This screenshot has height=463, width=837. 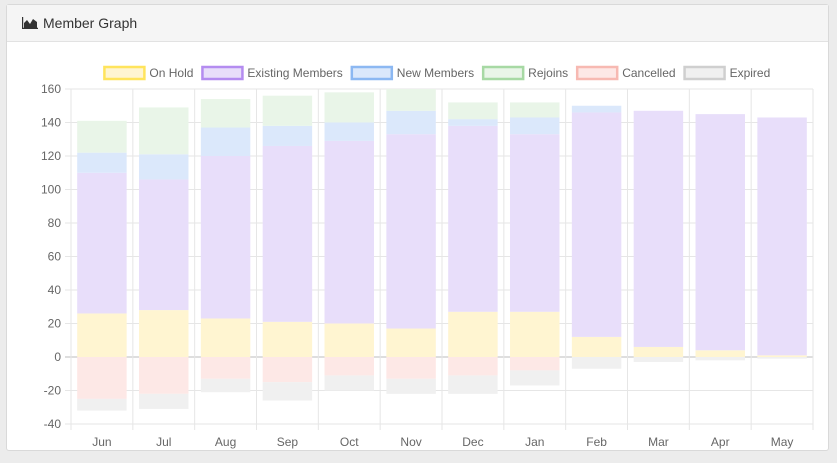 What do you see at coordinates (101, 442) in the screenshot?
I see `x-tick-label: Jun` at bounding box center [101, 442].